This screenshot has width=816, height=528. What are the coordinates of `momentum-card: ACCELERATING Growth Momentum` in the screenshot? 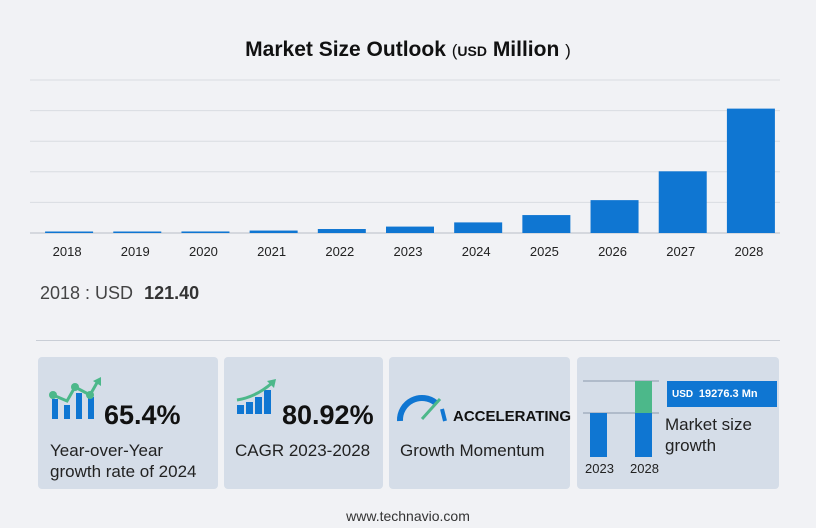 It's located at (480, 423).